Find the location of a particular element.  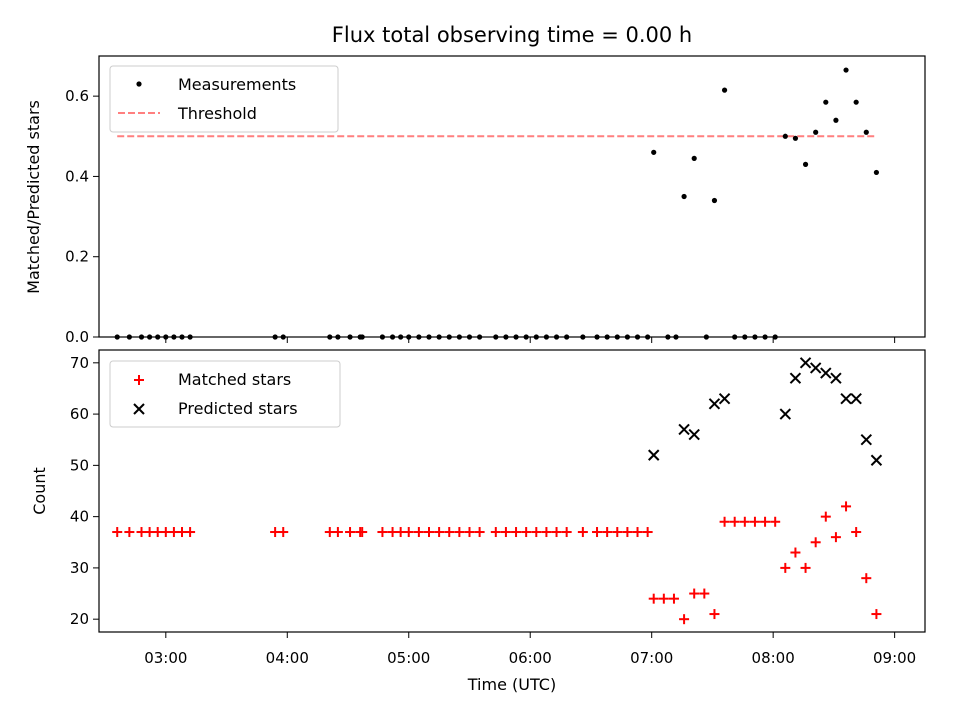

bottom-xtick-label-5: 08:00 is located at coordinates (773, 658).